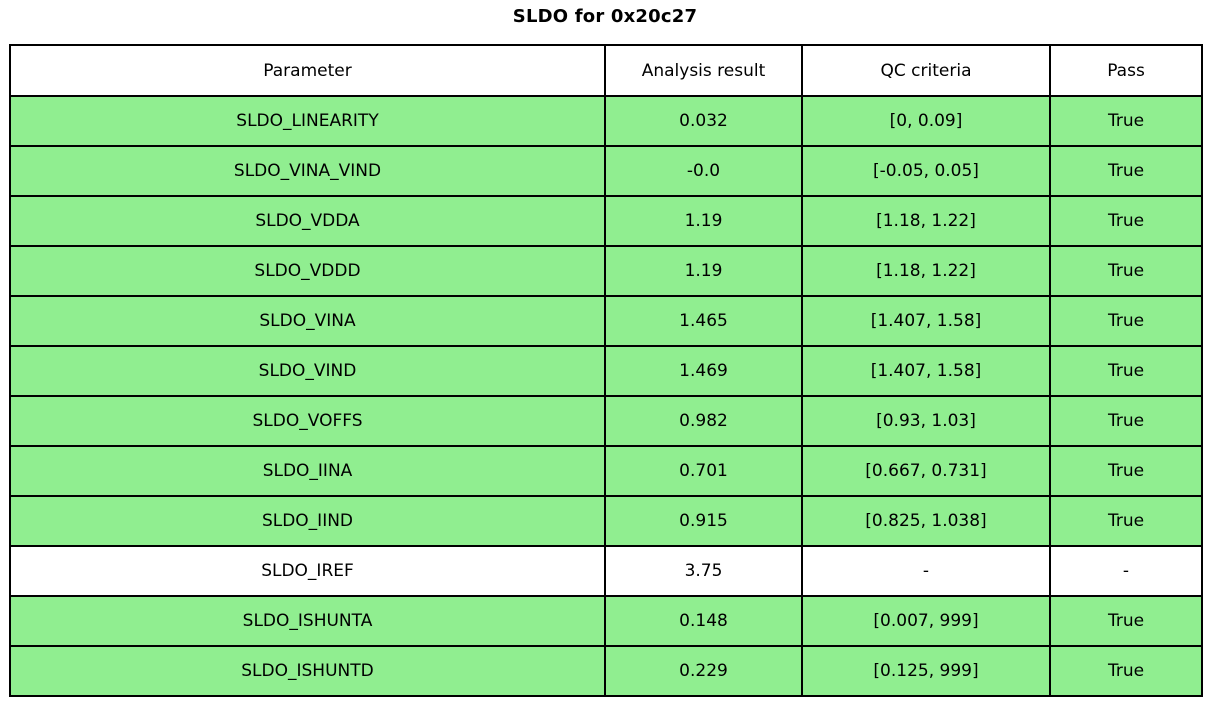 The width and height of the screenshot is (1210, 705). I want to click on table-row: SLDO_ISHUNTD 0.229 [0.125, 999] True, so click(606, 671).